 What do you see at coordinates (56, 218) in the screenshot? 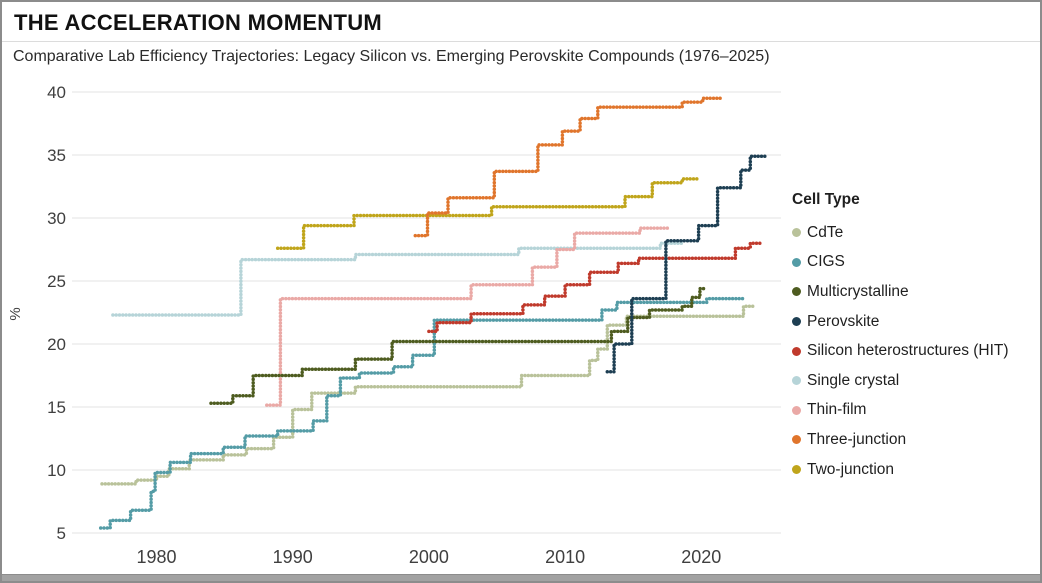
I see `y-tick-label: 30` at bounding box center [56, 218].